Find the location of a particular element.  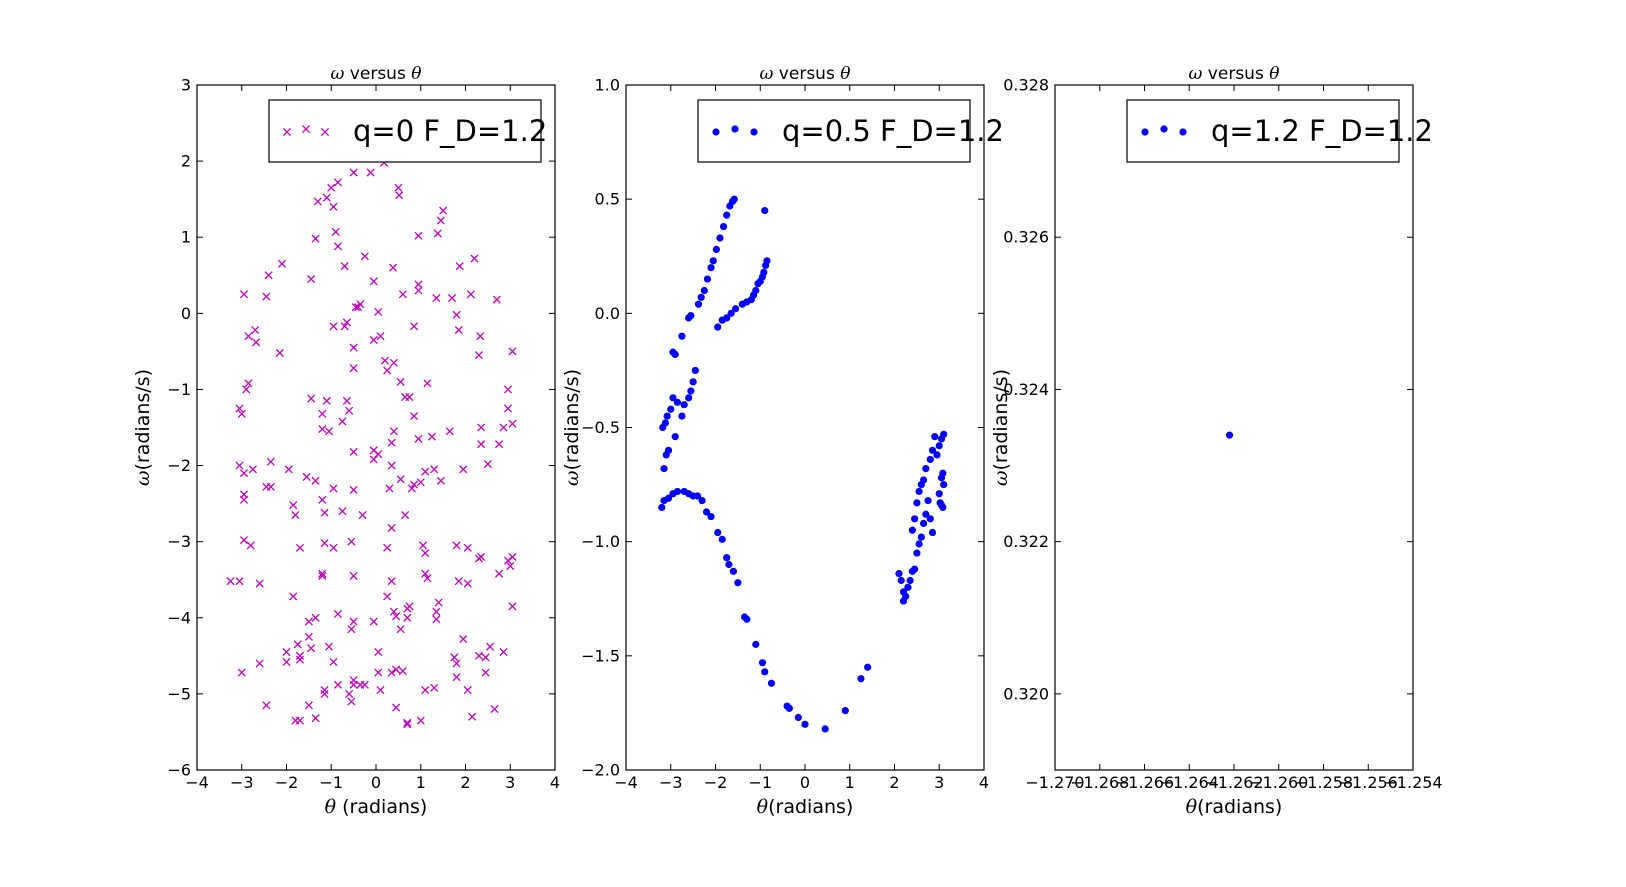

x-tick-label: 0 is located at coordinates (805, 782).